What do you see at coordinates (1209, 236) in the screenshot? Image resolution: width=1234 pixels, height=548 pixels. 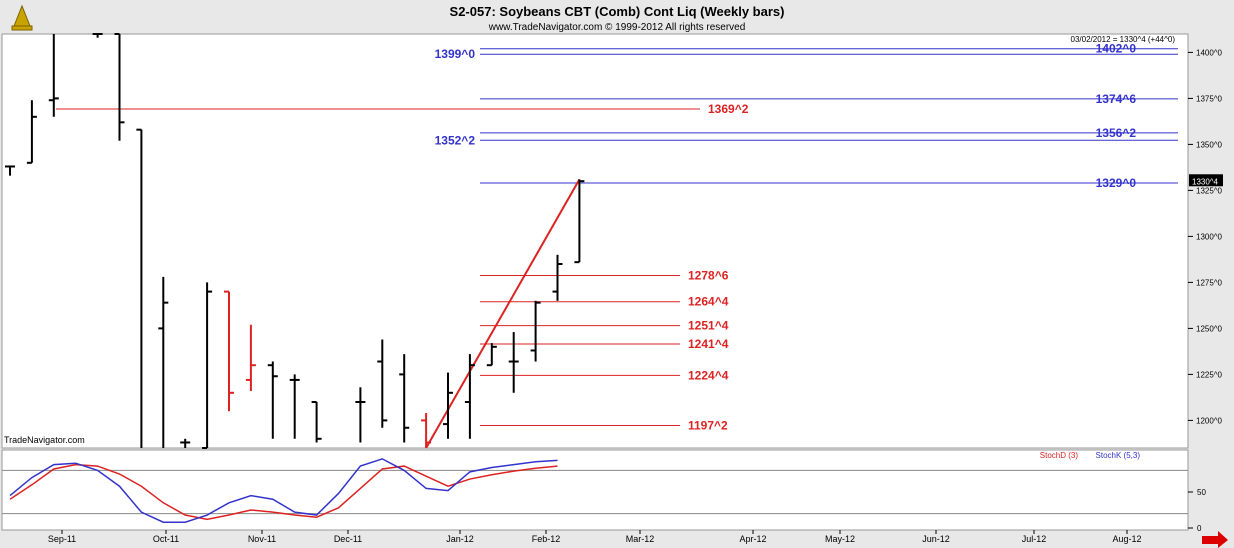 I see `y-tick-label: 1300^0` at bounding box center [1209, 236].